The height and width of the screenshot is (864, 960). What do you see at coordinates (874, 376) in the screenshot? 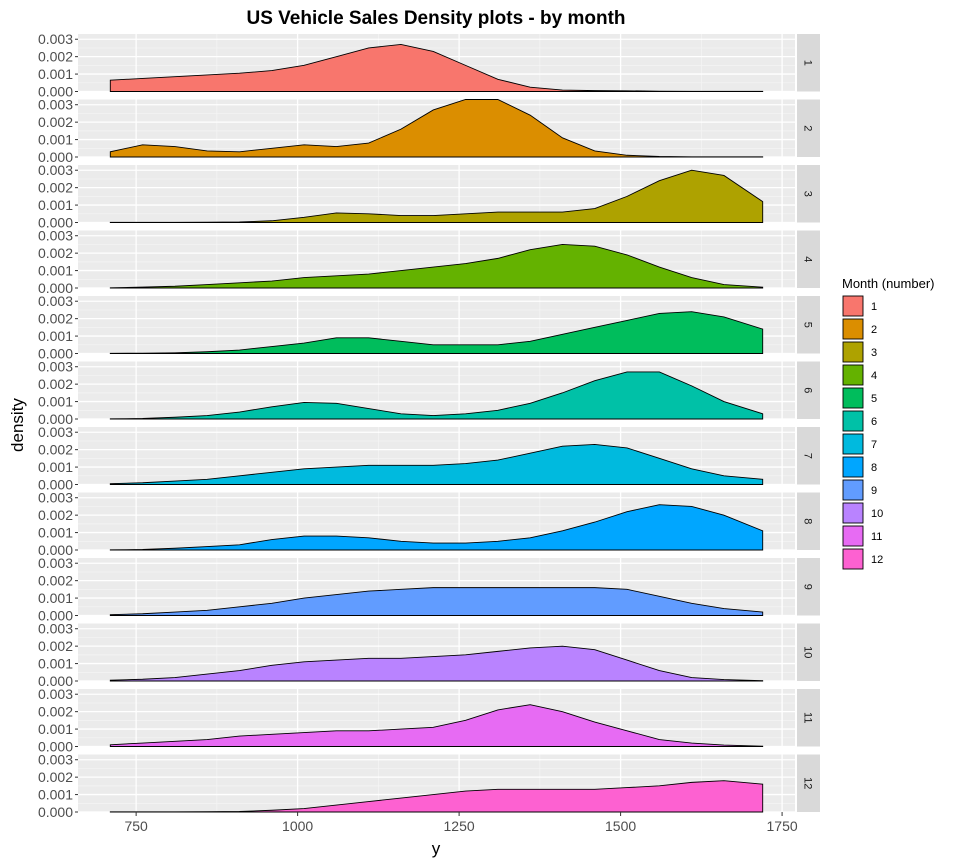
I see `legend-label: 4` at bounding box center [874, 376].